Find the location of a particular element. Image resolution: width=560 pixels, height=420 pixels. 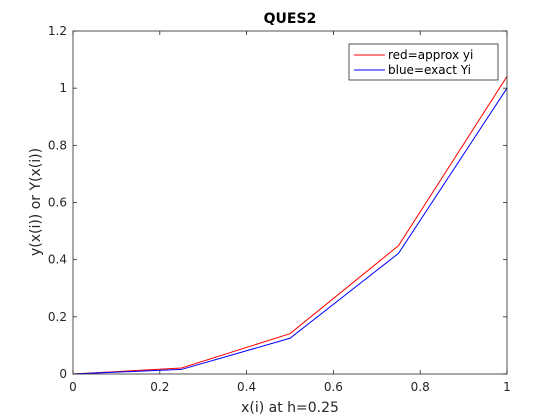

x-tick-label: 0.4 is located at coordinates (246, 387).